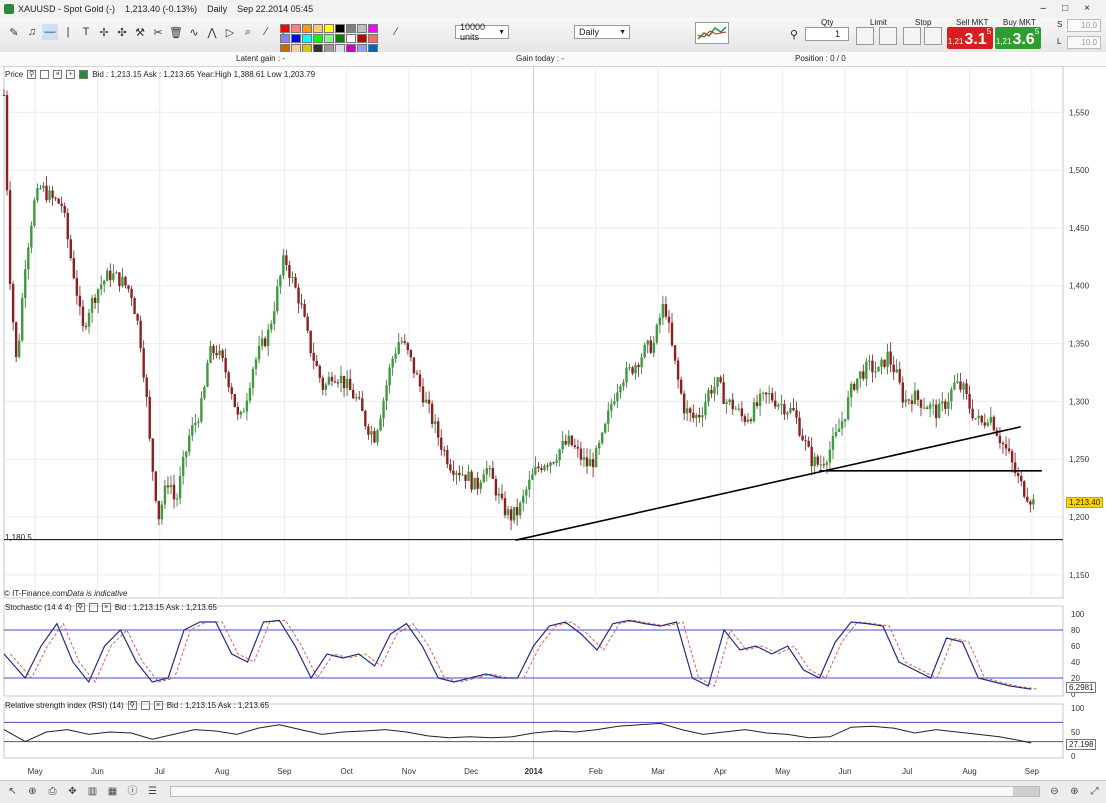 The width and height of the screenshot is (1106, 803). I want to click on x-tick-label: 2014, so click(534, 771).